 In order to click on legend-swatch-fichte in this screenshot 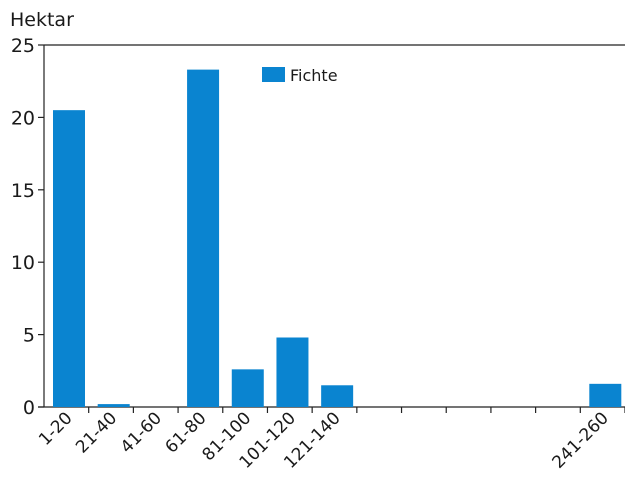, I will do `click(273, 74)`.